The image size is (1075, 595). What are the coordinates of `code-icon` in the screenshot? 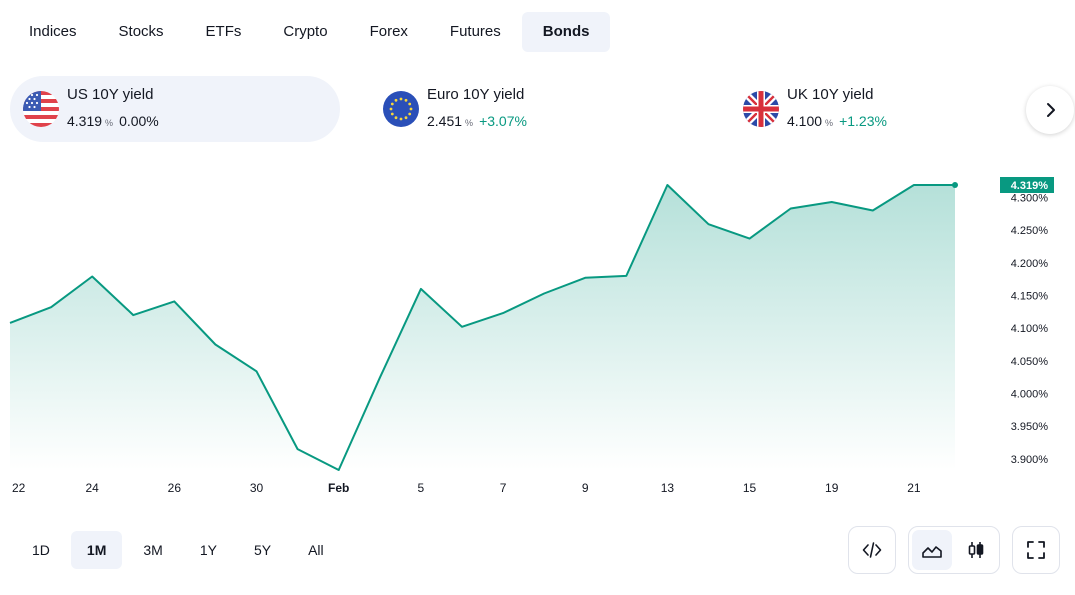 It's located at (872, 550).